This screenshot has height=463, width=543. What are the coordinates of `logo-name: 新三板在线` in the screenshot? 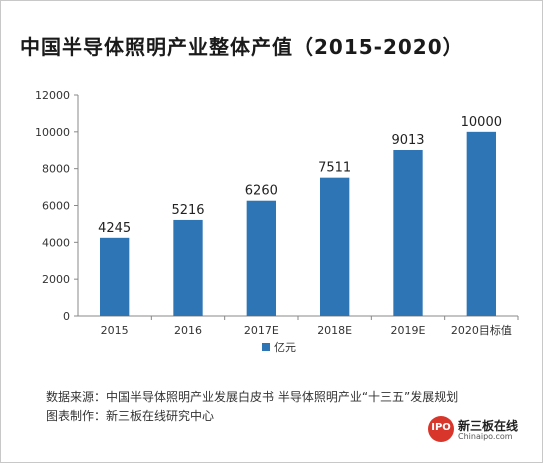 It's located at (488, 426).